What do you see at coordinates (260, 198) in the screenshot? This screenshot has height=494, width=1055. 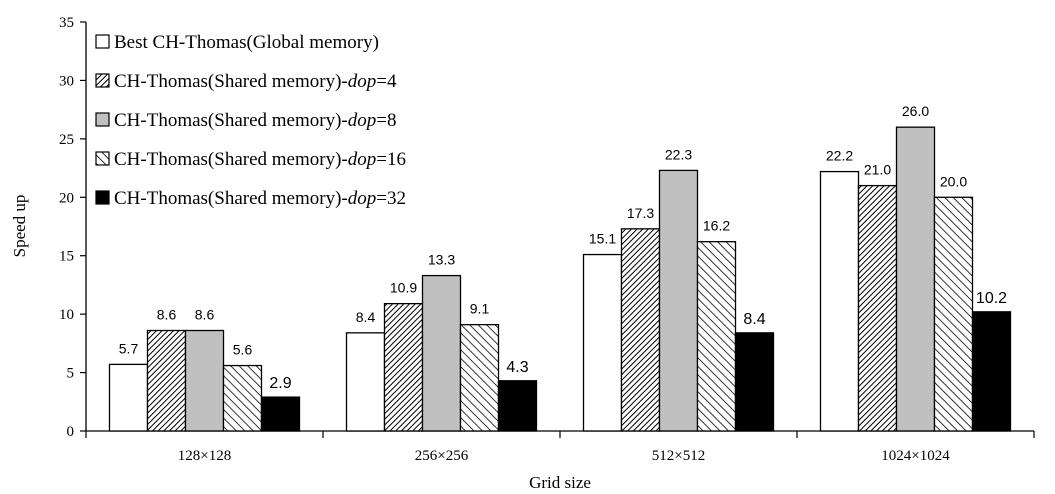 I see `legend-entry: CH-Thomas(Shared memory)-dop=32` at bounding box center [260, 198].